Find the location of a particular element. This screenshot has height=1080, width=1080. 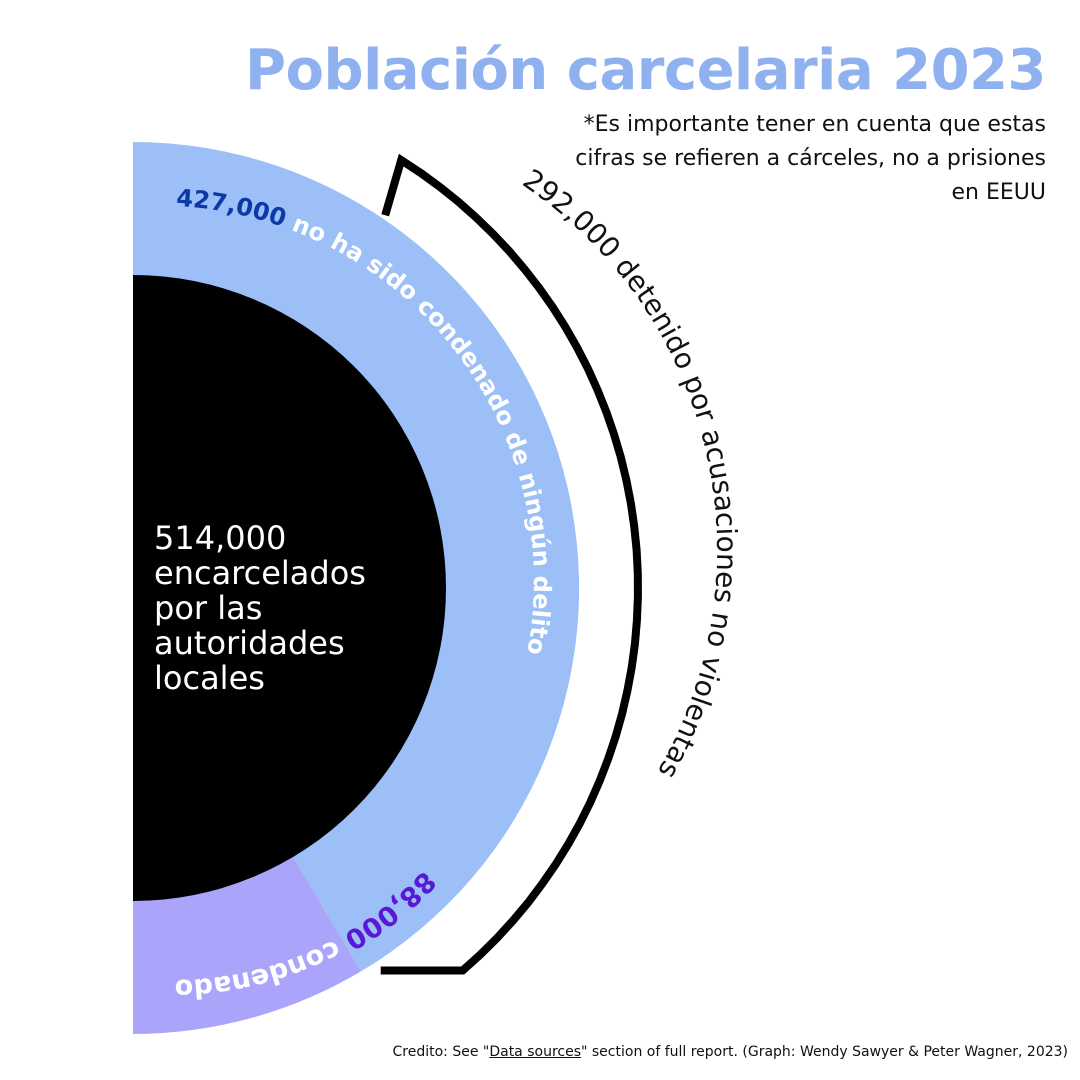

credit-prefix: Credito: See " is located at coordinates (441, 1052).